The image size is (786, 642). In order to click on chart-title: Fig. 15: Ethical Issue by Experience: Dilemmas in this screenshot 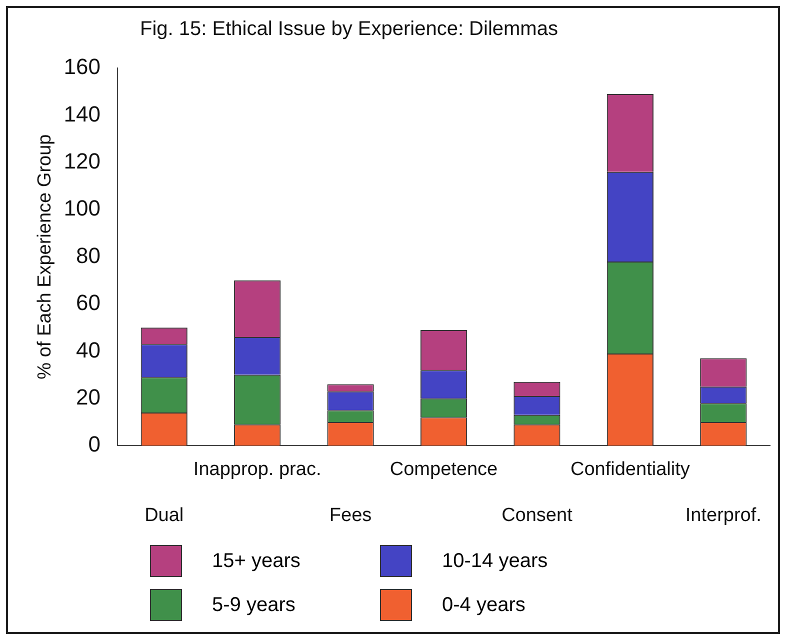, I will do `click(349, 29)`.